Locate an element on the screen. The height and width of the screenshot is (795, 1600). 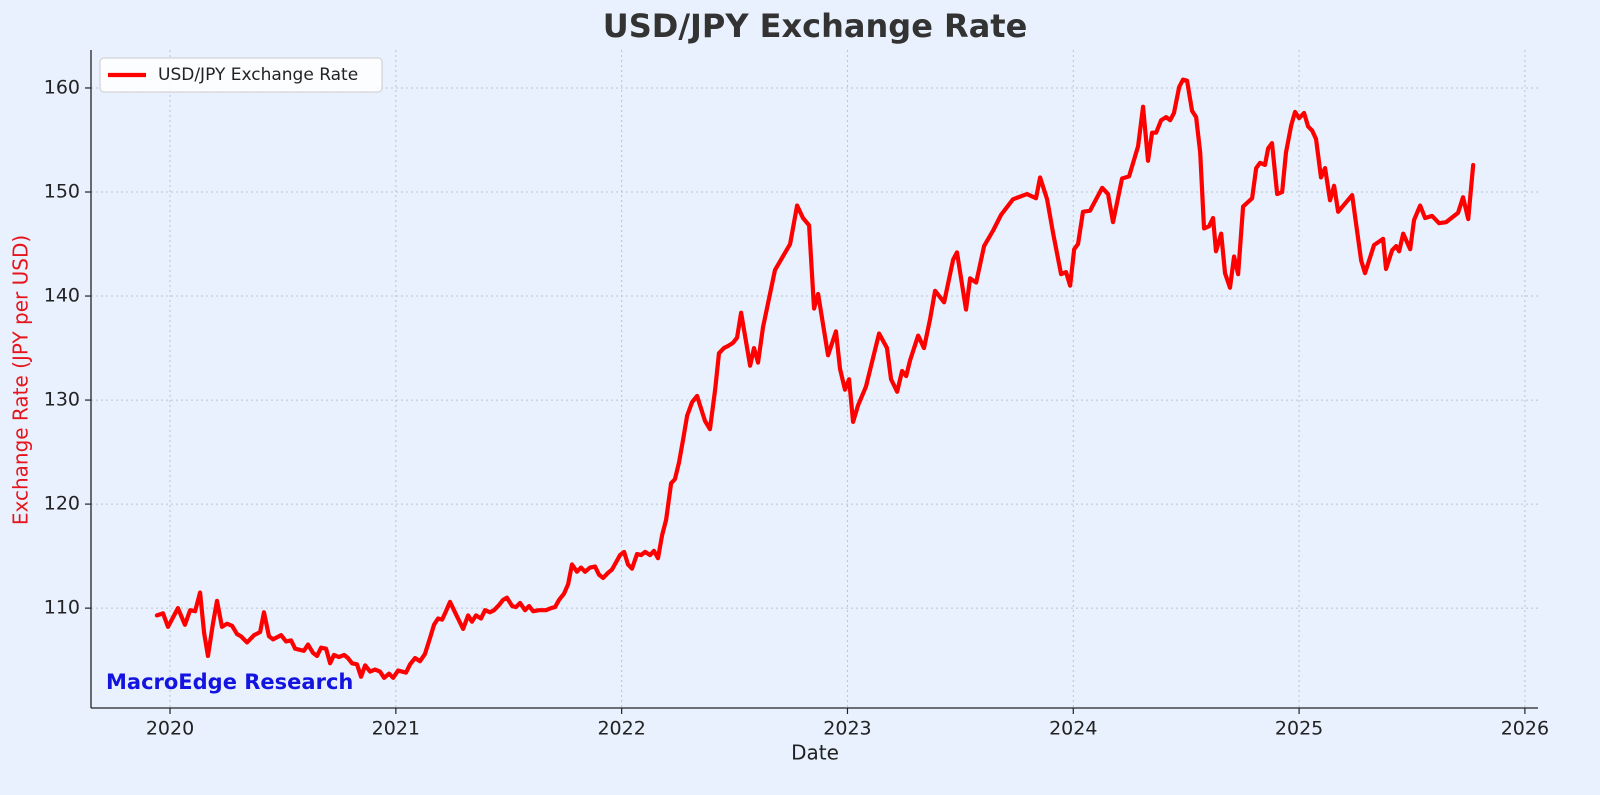
y-tick-label: 120 is located at coordinates (62, 504).